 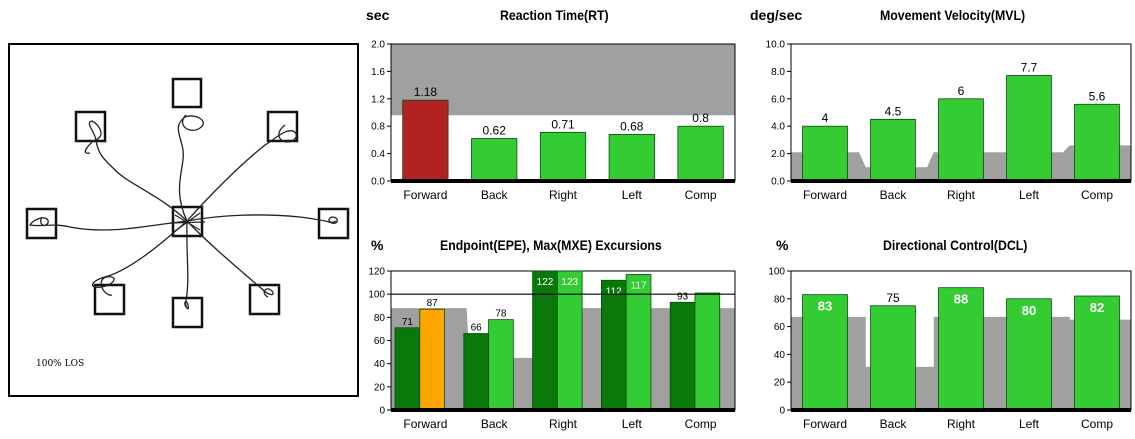 I want to click on target-box-back-left, so click(x=109, y=299).